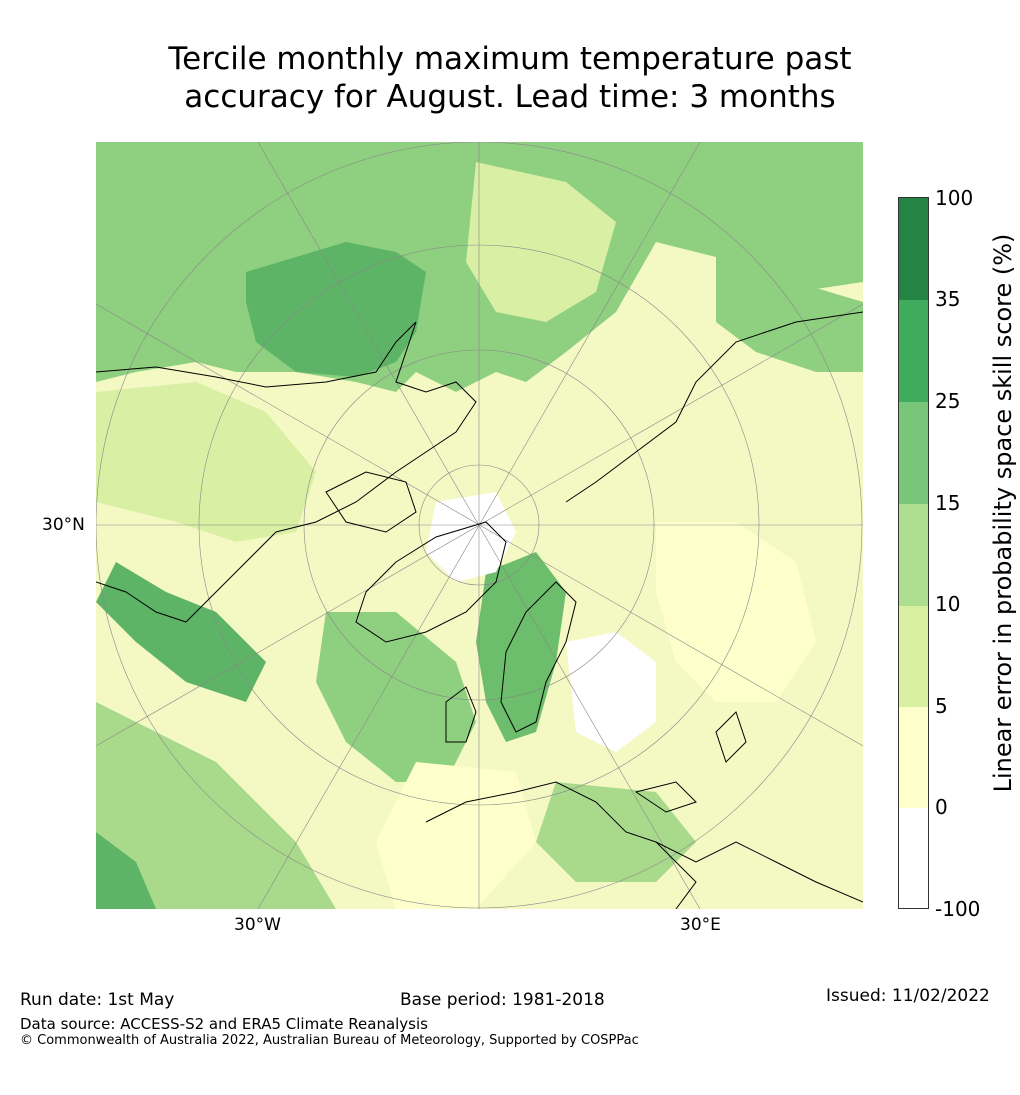 The image size is (1020, 1095). I want to click on colorbar-tick: 25, so click(948, 401).